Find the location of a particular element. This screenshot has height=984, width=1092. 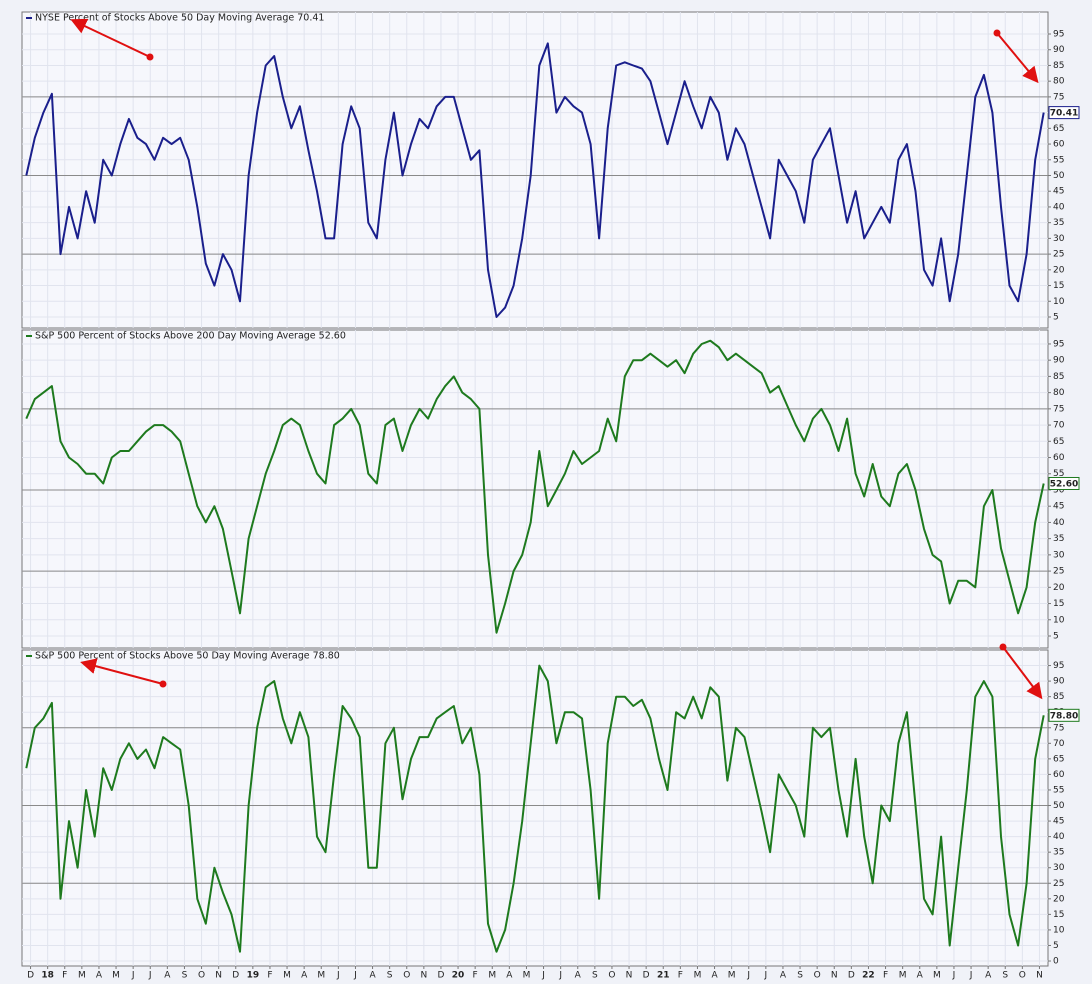

y-tick-label: 85 is located at coordinates (1058, 66).